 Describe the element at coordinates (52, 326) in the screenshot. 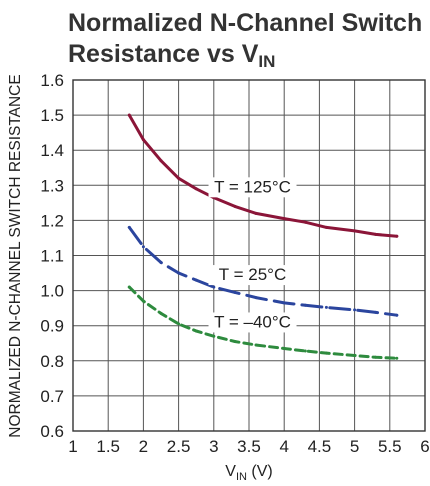

I see `y-tick-label: 0.9` at that location.